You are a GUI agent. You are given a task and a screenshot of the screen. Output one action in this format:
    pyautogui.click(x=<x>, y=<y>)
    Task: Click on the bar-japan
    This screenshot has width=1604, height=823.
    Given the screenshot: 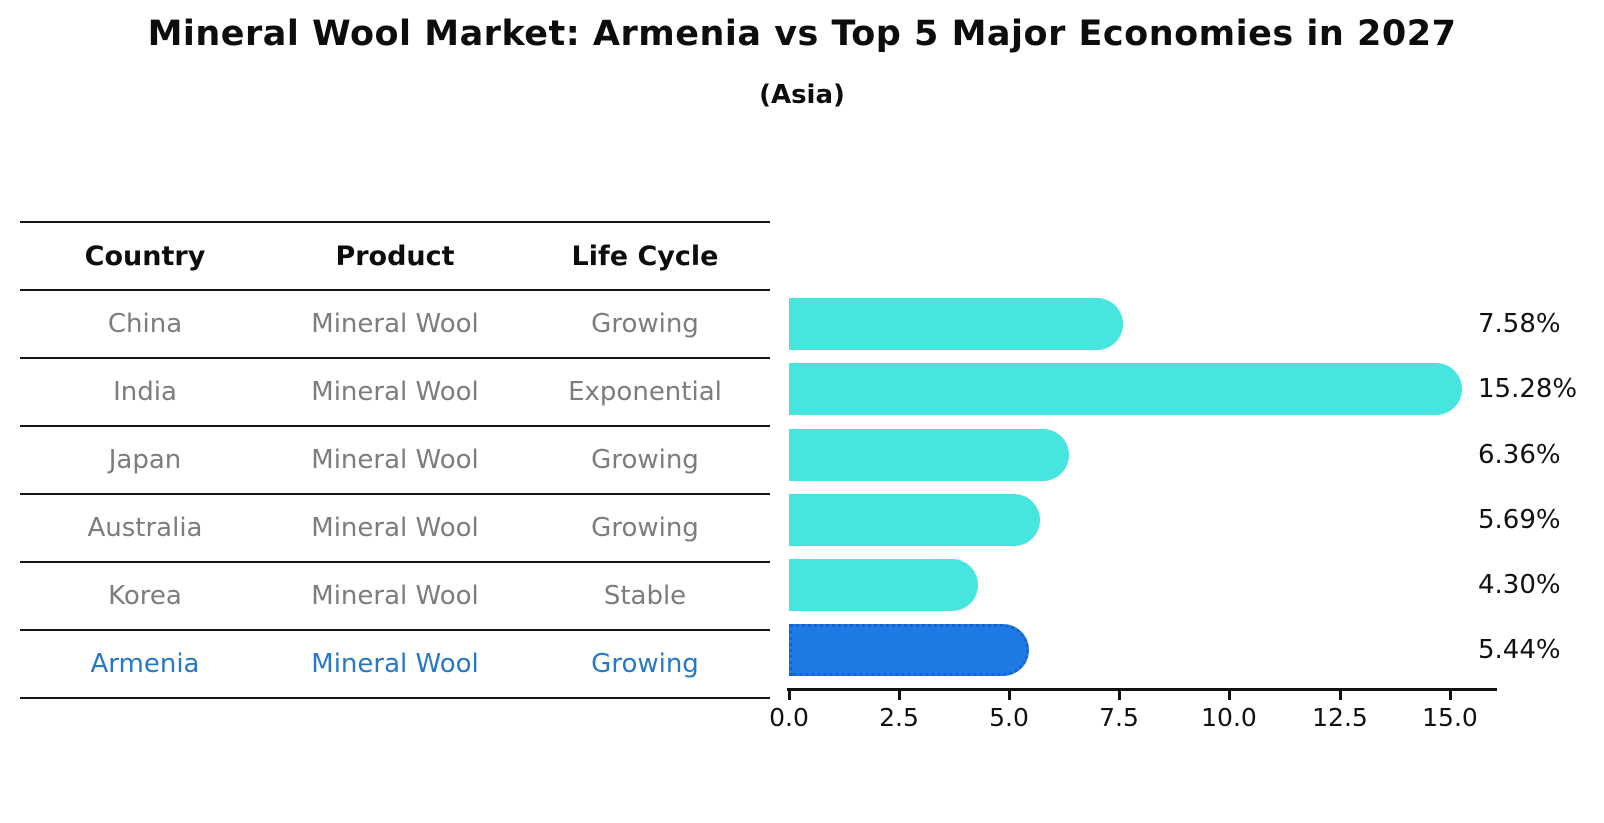 What is the action you would take?
    pyautogui.click(x=929, y=455)
    